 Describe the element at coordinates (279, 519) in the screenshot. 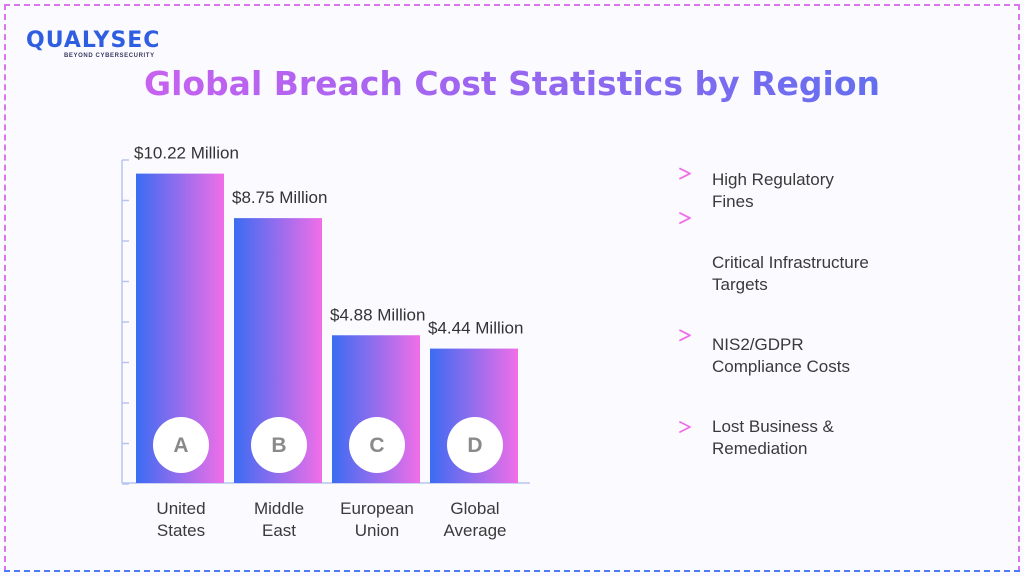

I see `category-label: Middle East` at that location.